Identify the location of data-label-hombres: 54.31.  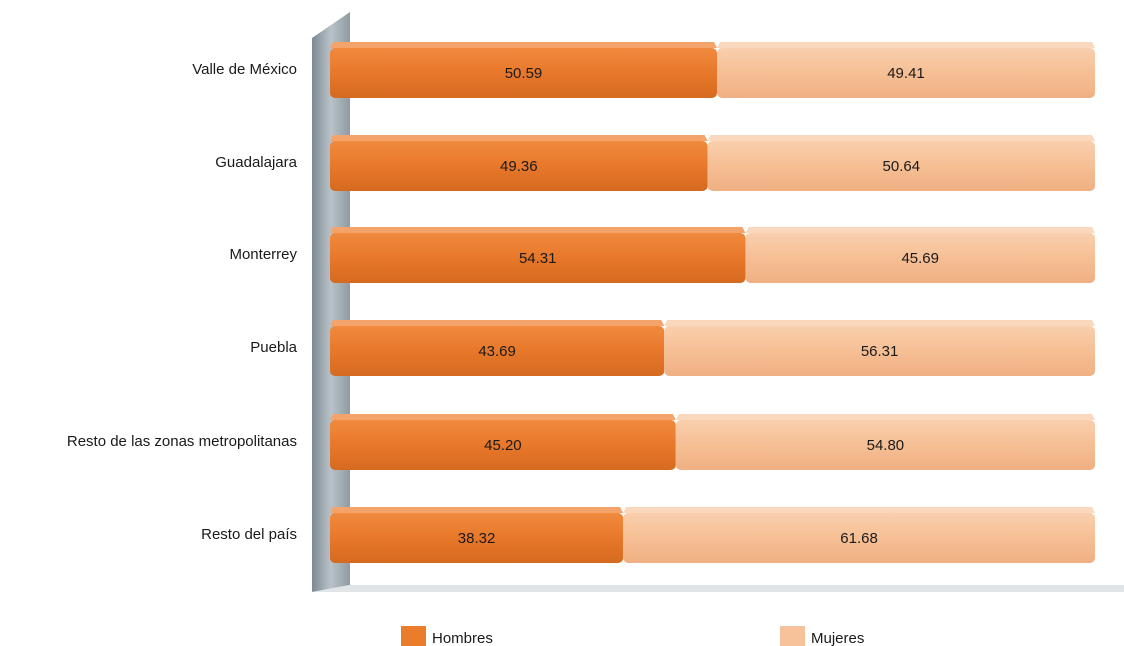
(538, 258).